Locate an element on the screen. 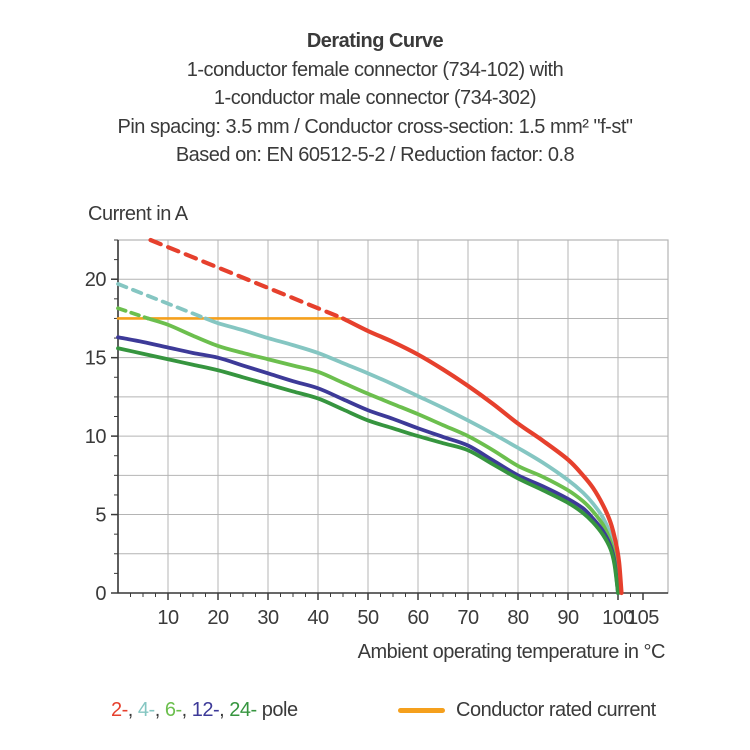 This screenshot has height=750, width=750. y-axis-title: Current in A is located at coordinates (138, 214).